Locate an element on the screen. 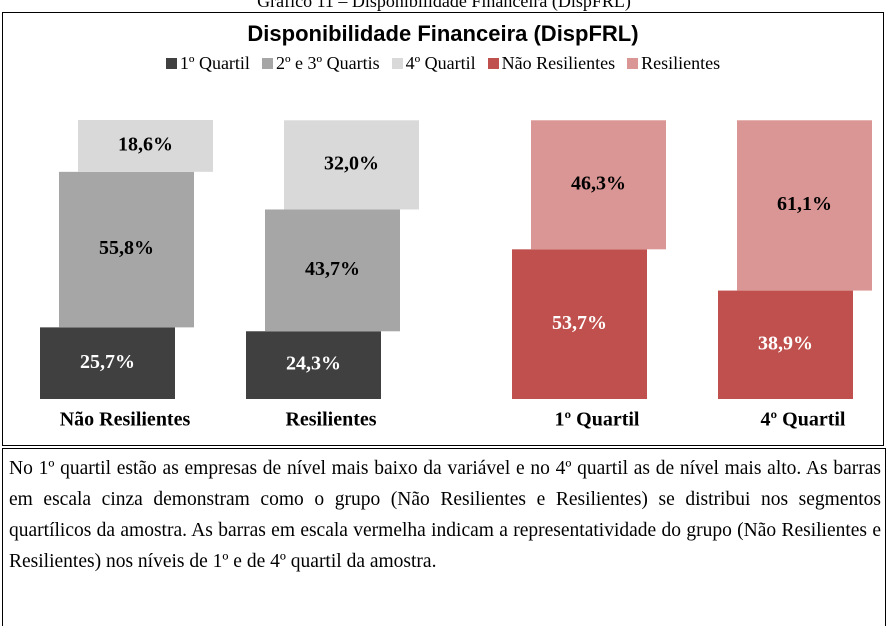 This screenshot has height=626, width=888. value-label: 53,7% is located at coordinates (579, 323).